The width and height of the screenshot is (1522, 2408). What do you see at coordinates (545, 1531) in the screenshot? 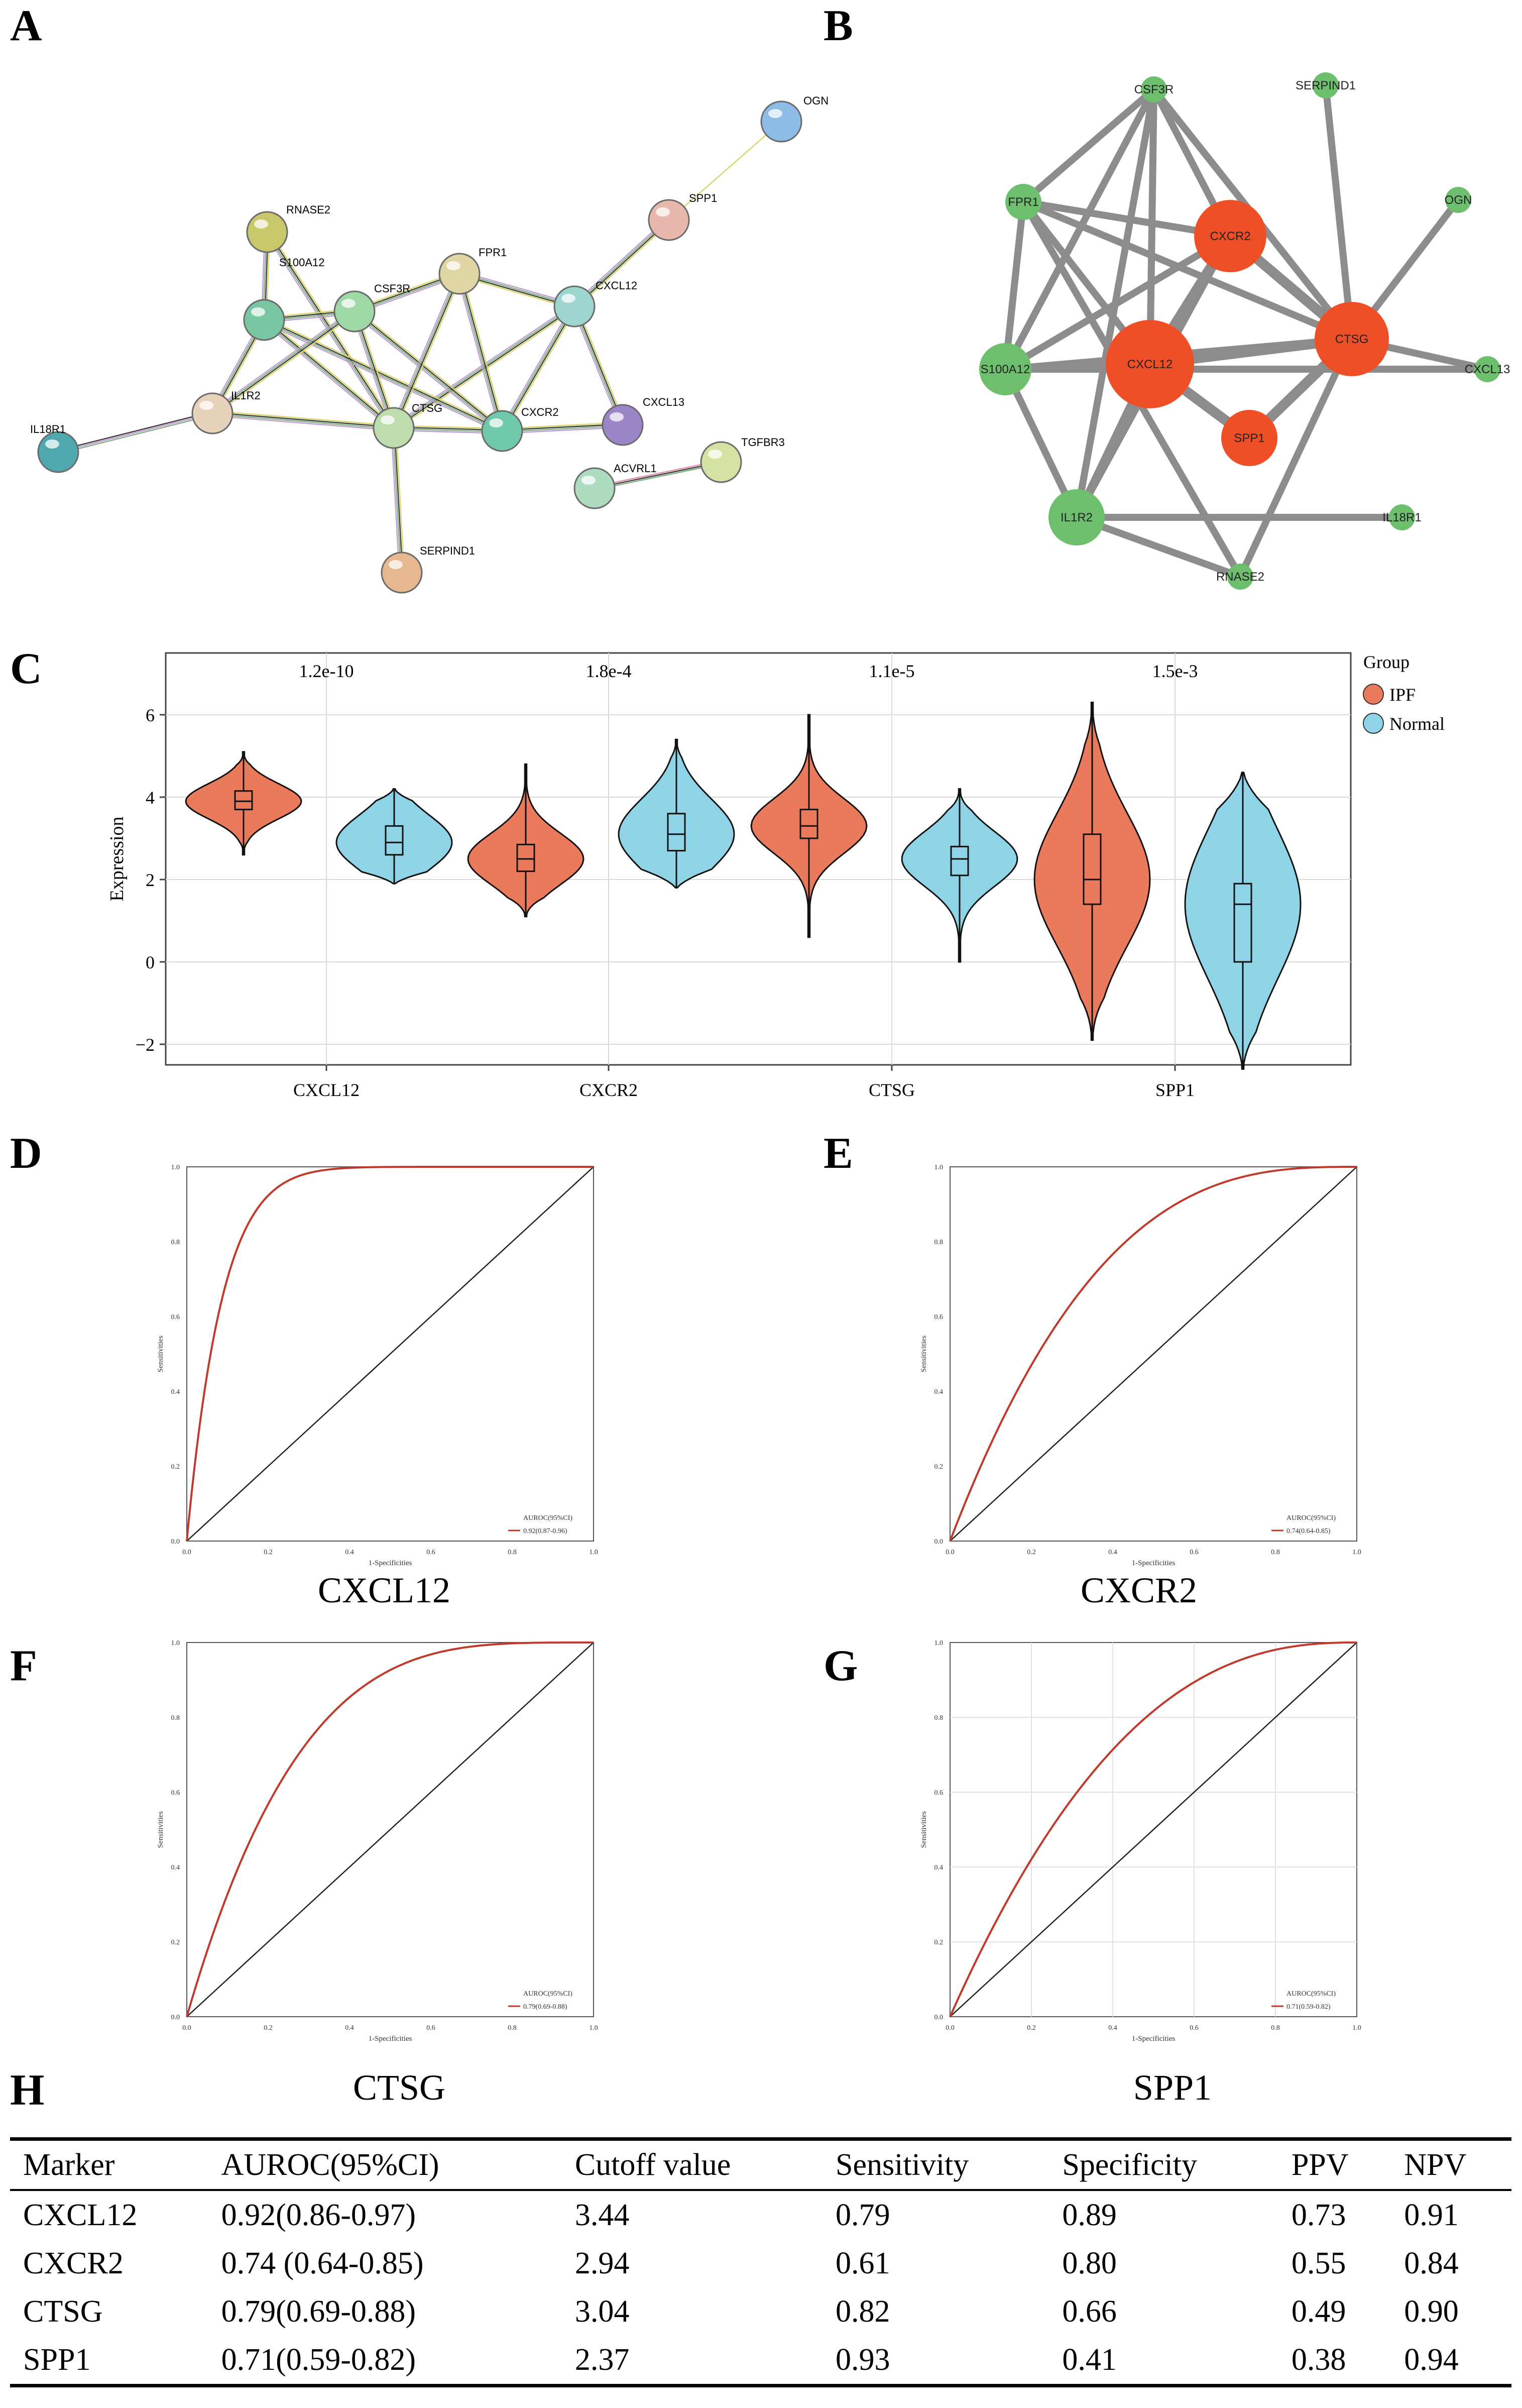
I see `roc-legend-value: 0.92(0.87-0.96)` at bounding box center [545, 1531].